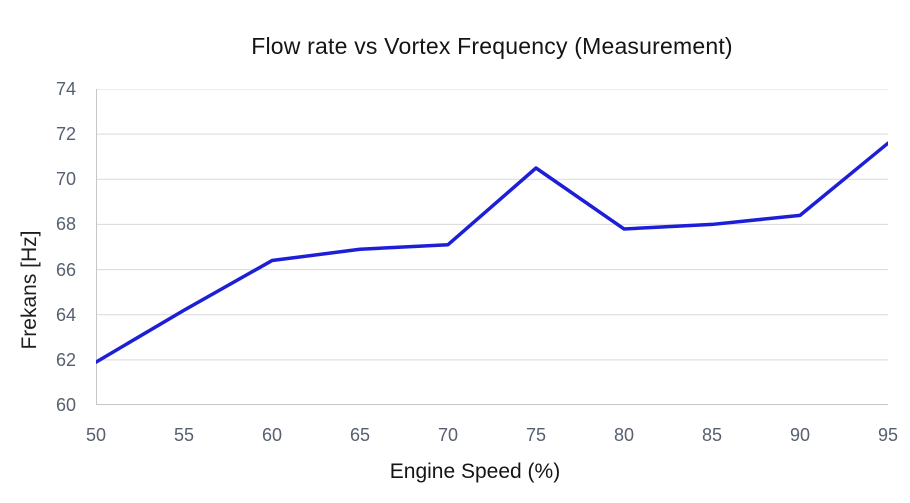 The image size is (910, 503). I want to click on x-axis-title: Engine Speed (%), so click(475, 471).